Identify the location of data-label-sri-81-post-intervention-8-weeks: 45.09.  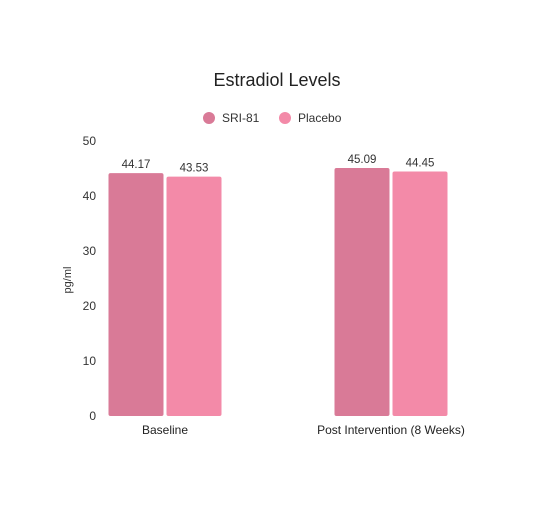
(362, 160).